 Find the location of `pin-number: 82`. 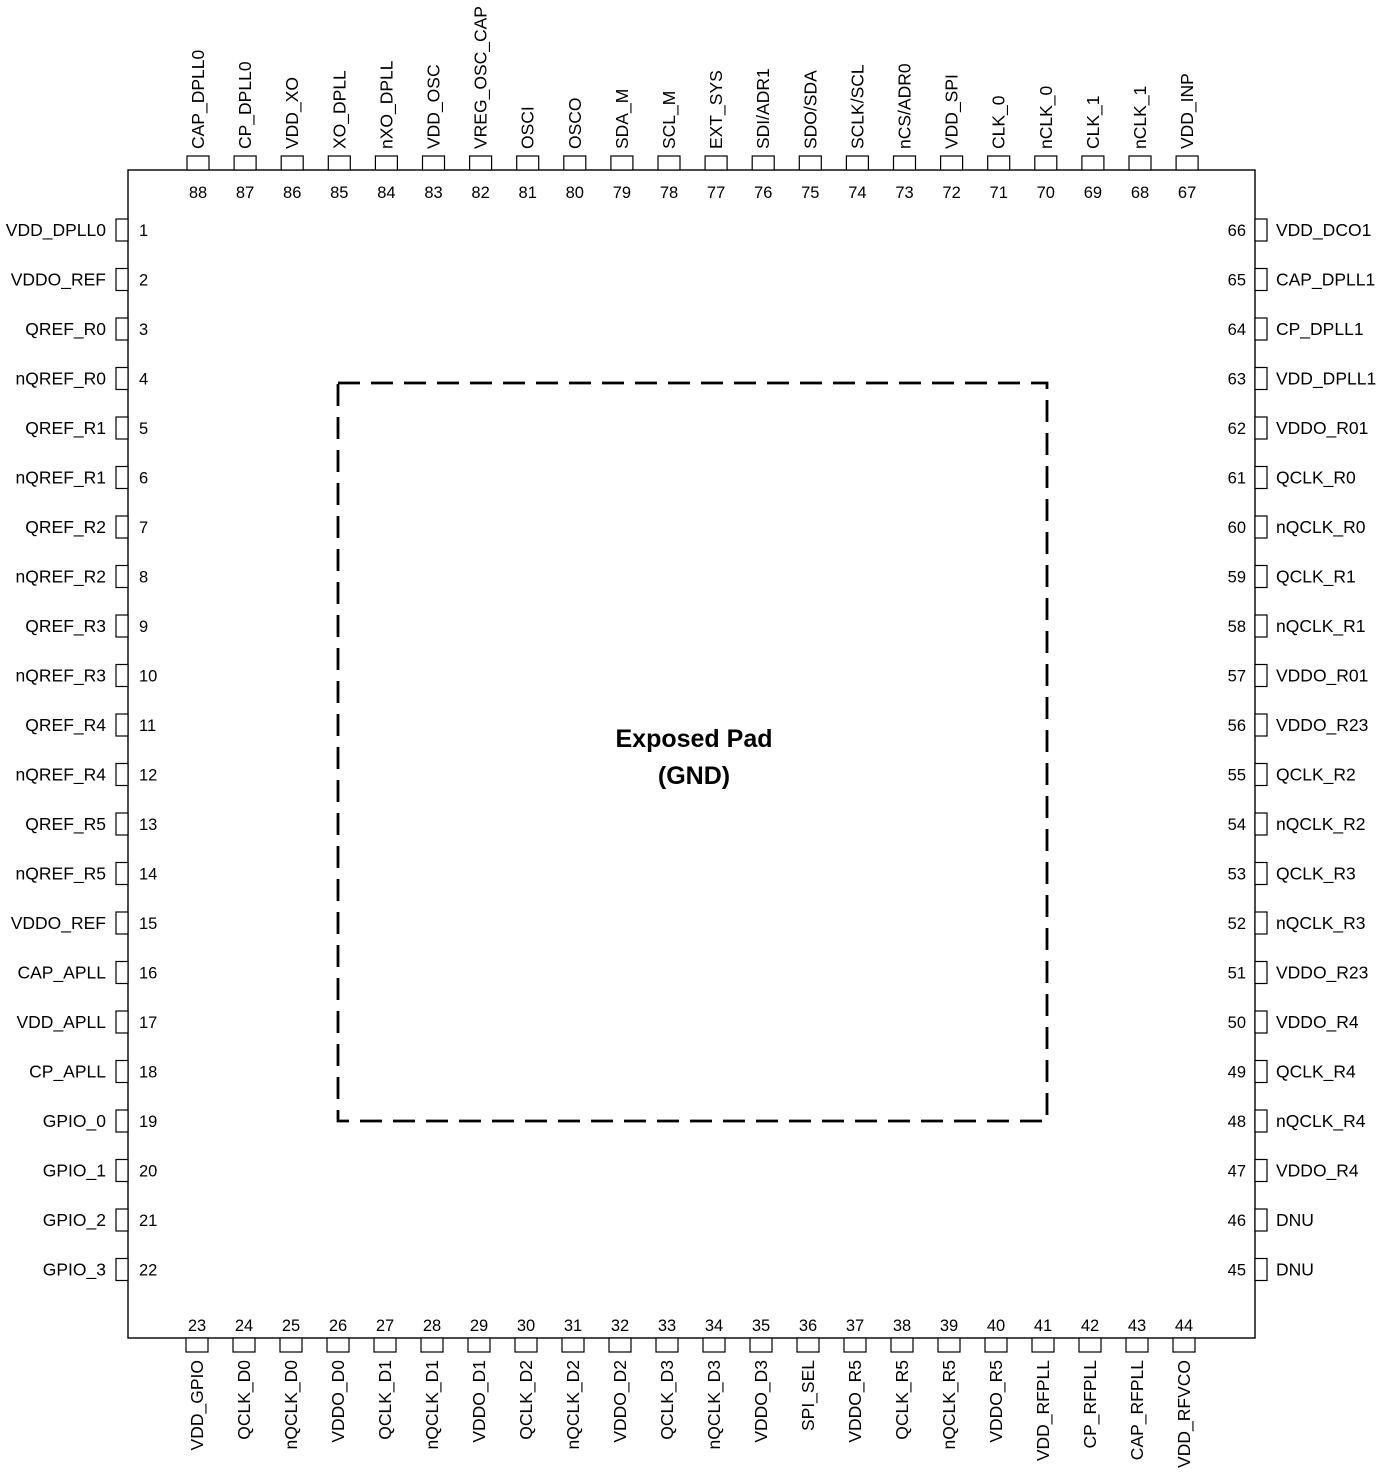

pin-number: 82 is located at coordinates (480, 193).